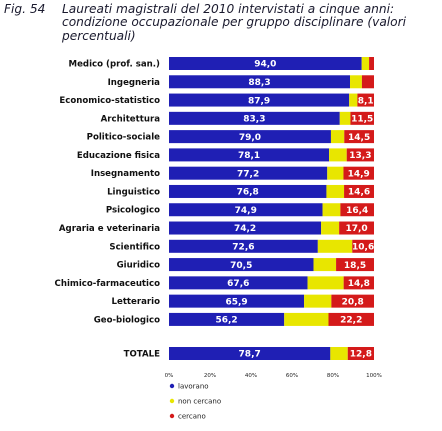  I want to click on data-label: 78,7, so click(250, 355).